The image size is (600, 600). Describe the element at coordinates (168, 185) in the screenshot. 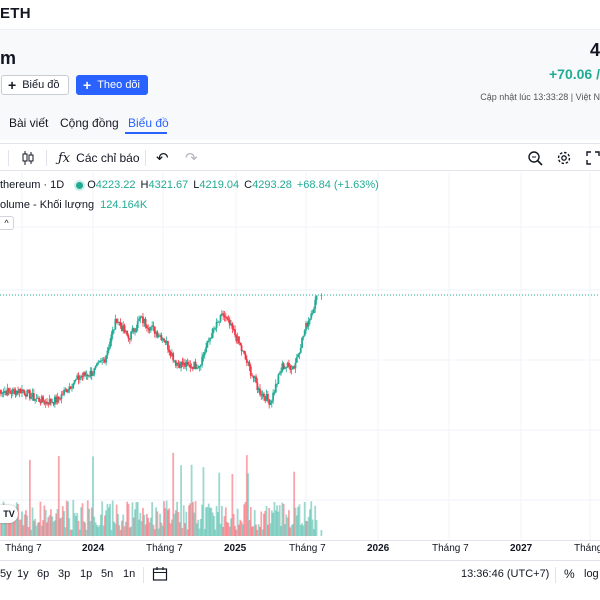

I see `high-value: 4321.67` at that location.